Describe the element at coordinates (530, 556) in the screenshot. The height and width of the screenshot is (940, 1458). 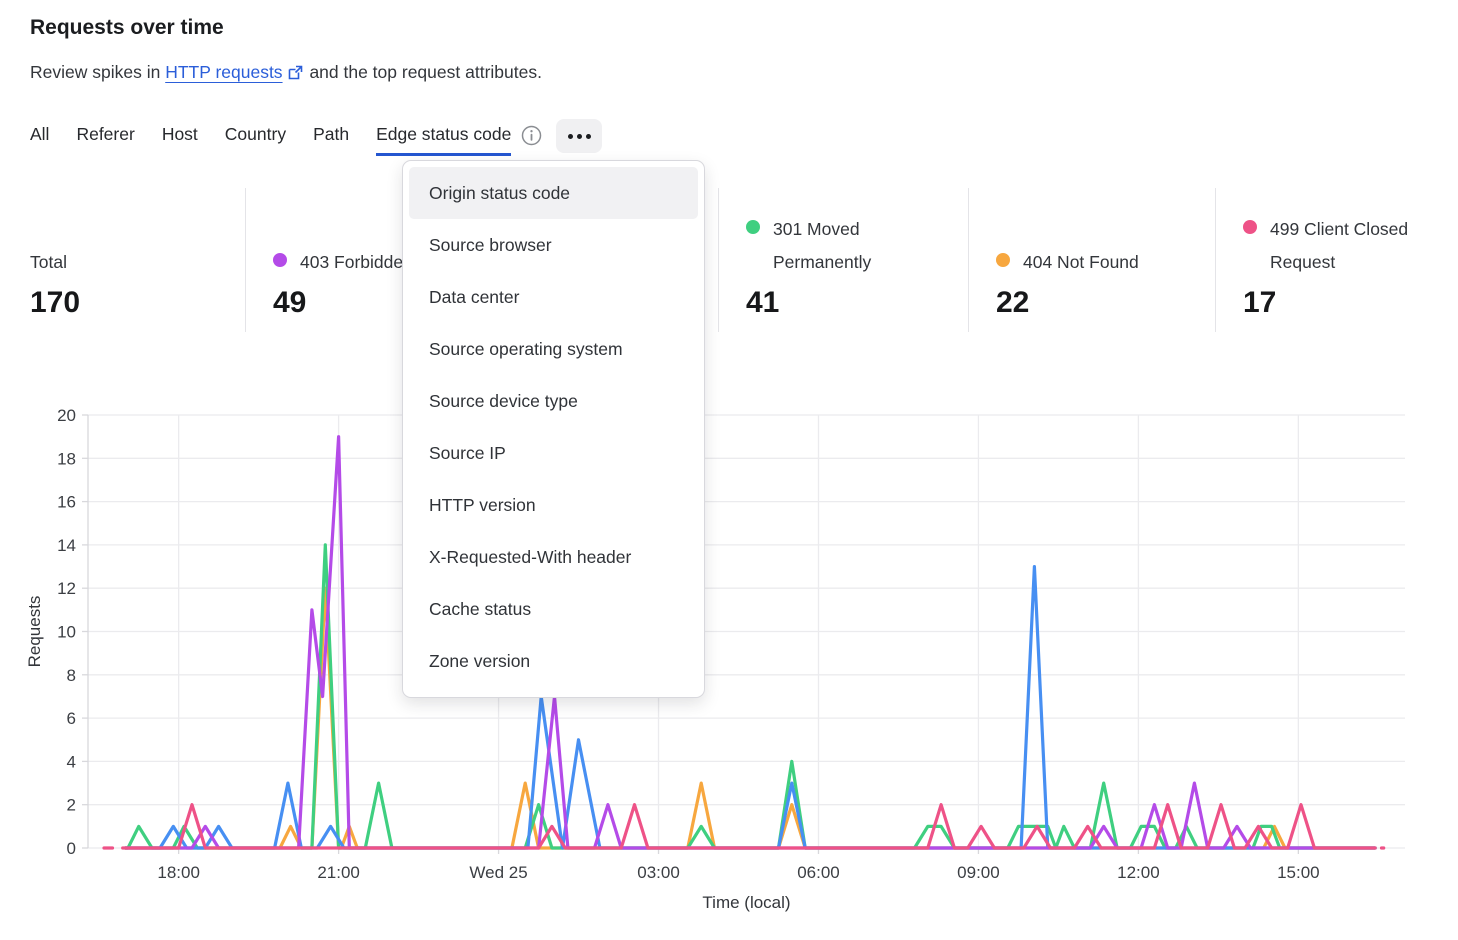
I see `menu-item-x-requested-with-header: X-Requested-With header` at that location.